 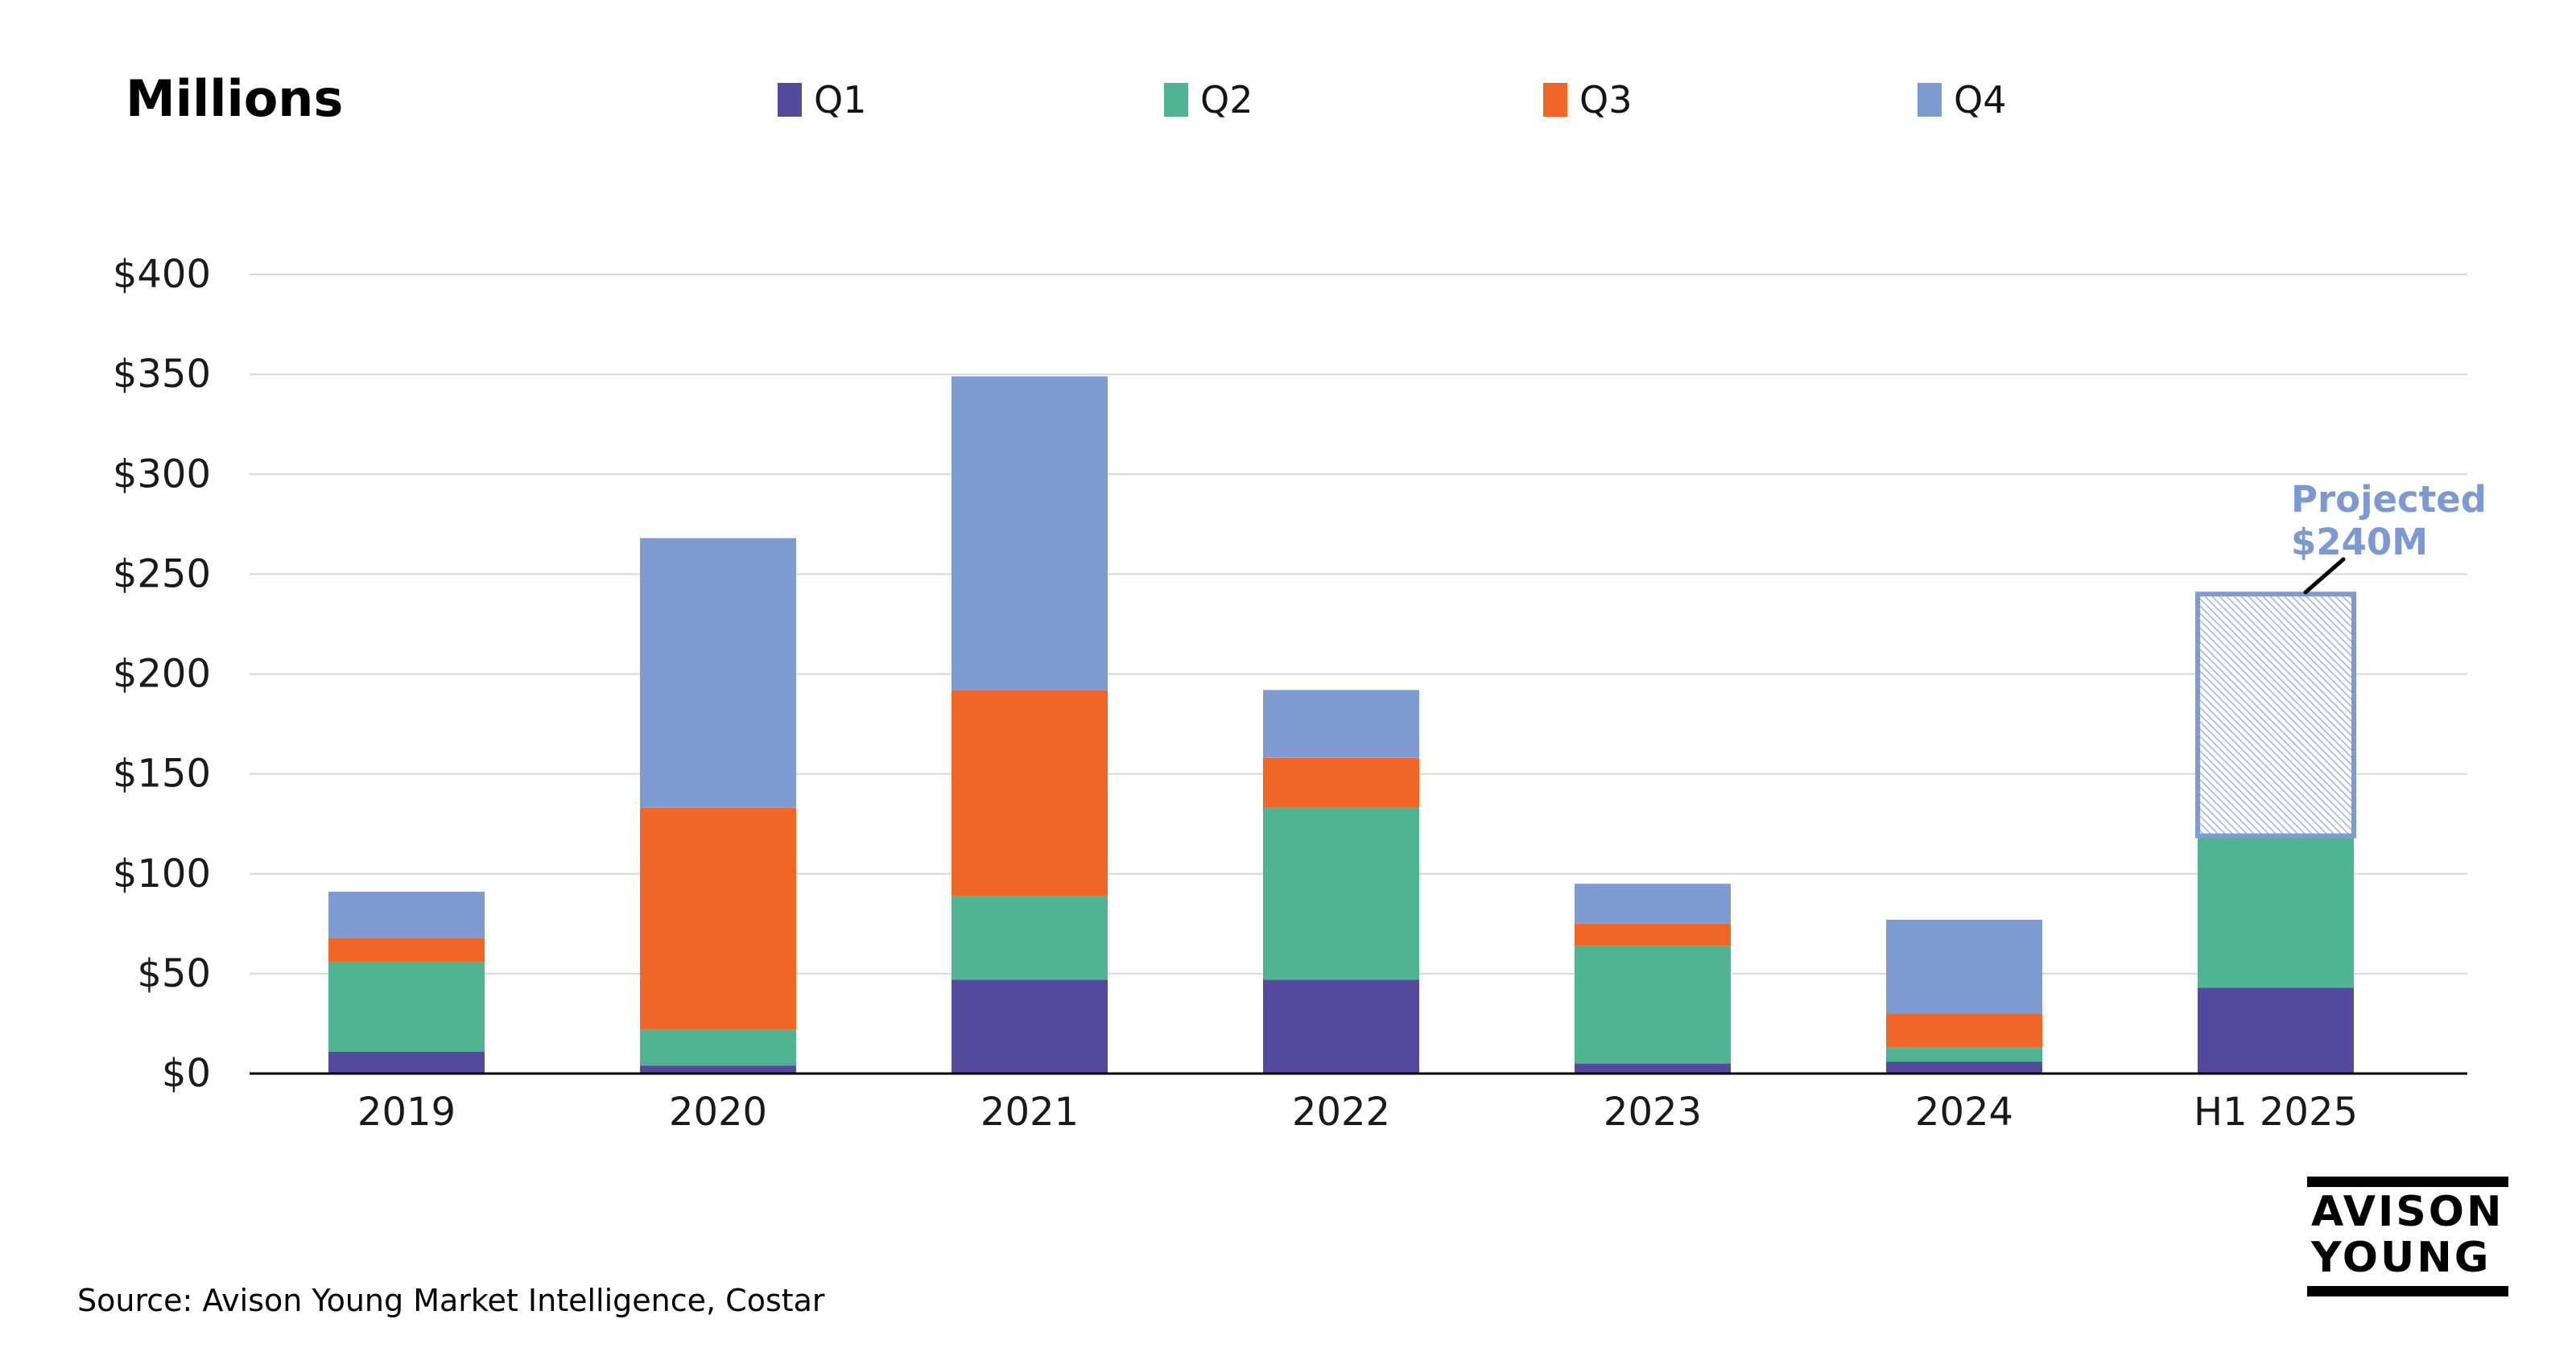 I want to click on bar-segment-q4-2023, so click(x=1653, y=904).